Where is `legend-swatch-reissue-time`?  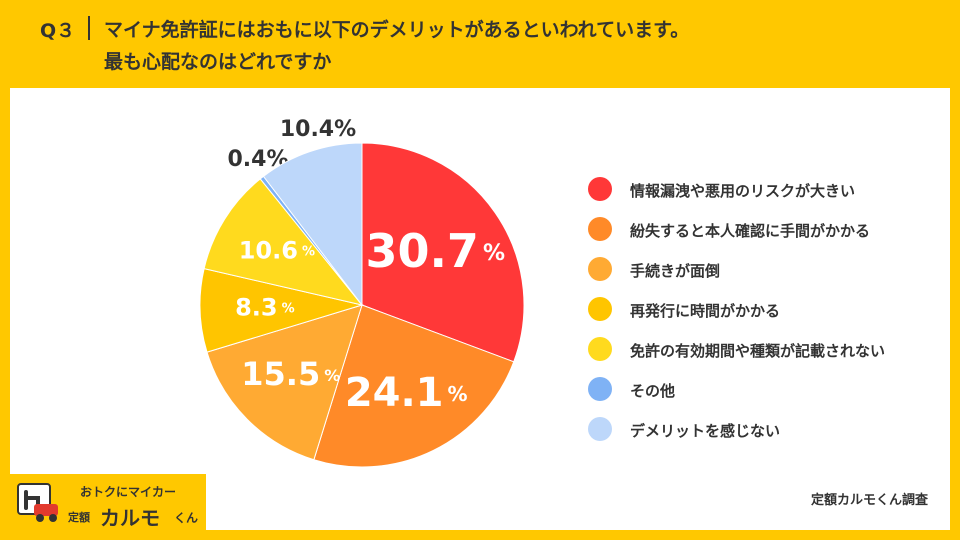 legend-swatch-reissue-time is located at coordinates (600, 309).